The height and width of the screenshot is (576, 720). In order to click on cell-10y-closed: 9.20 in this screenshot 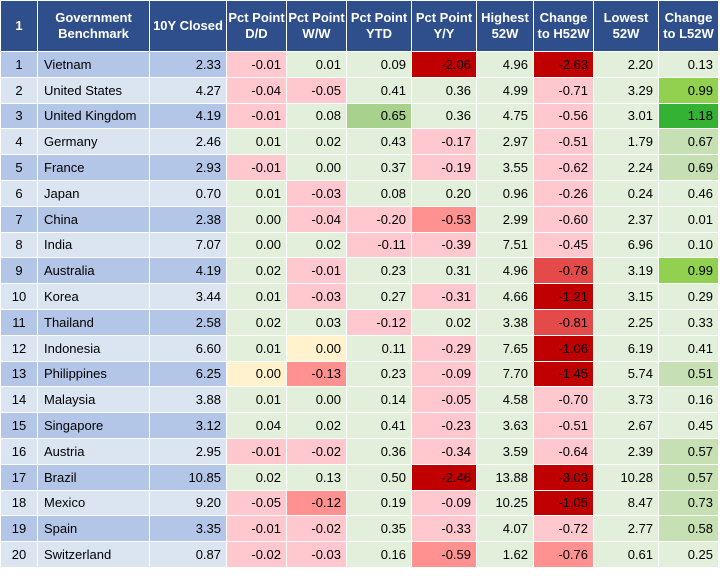, I will do `click(188, 503)`.